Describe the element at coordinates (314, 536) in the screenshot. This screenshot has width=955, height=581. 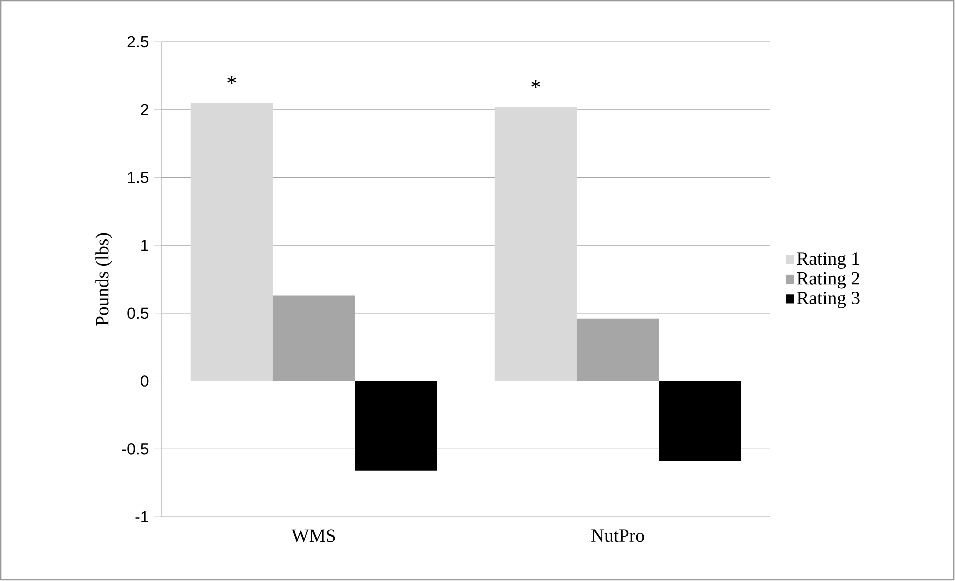
I see `x-tick-label: WMS` at that location.